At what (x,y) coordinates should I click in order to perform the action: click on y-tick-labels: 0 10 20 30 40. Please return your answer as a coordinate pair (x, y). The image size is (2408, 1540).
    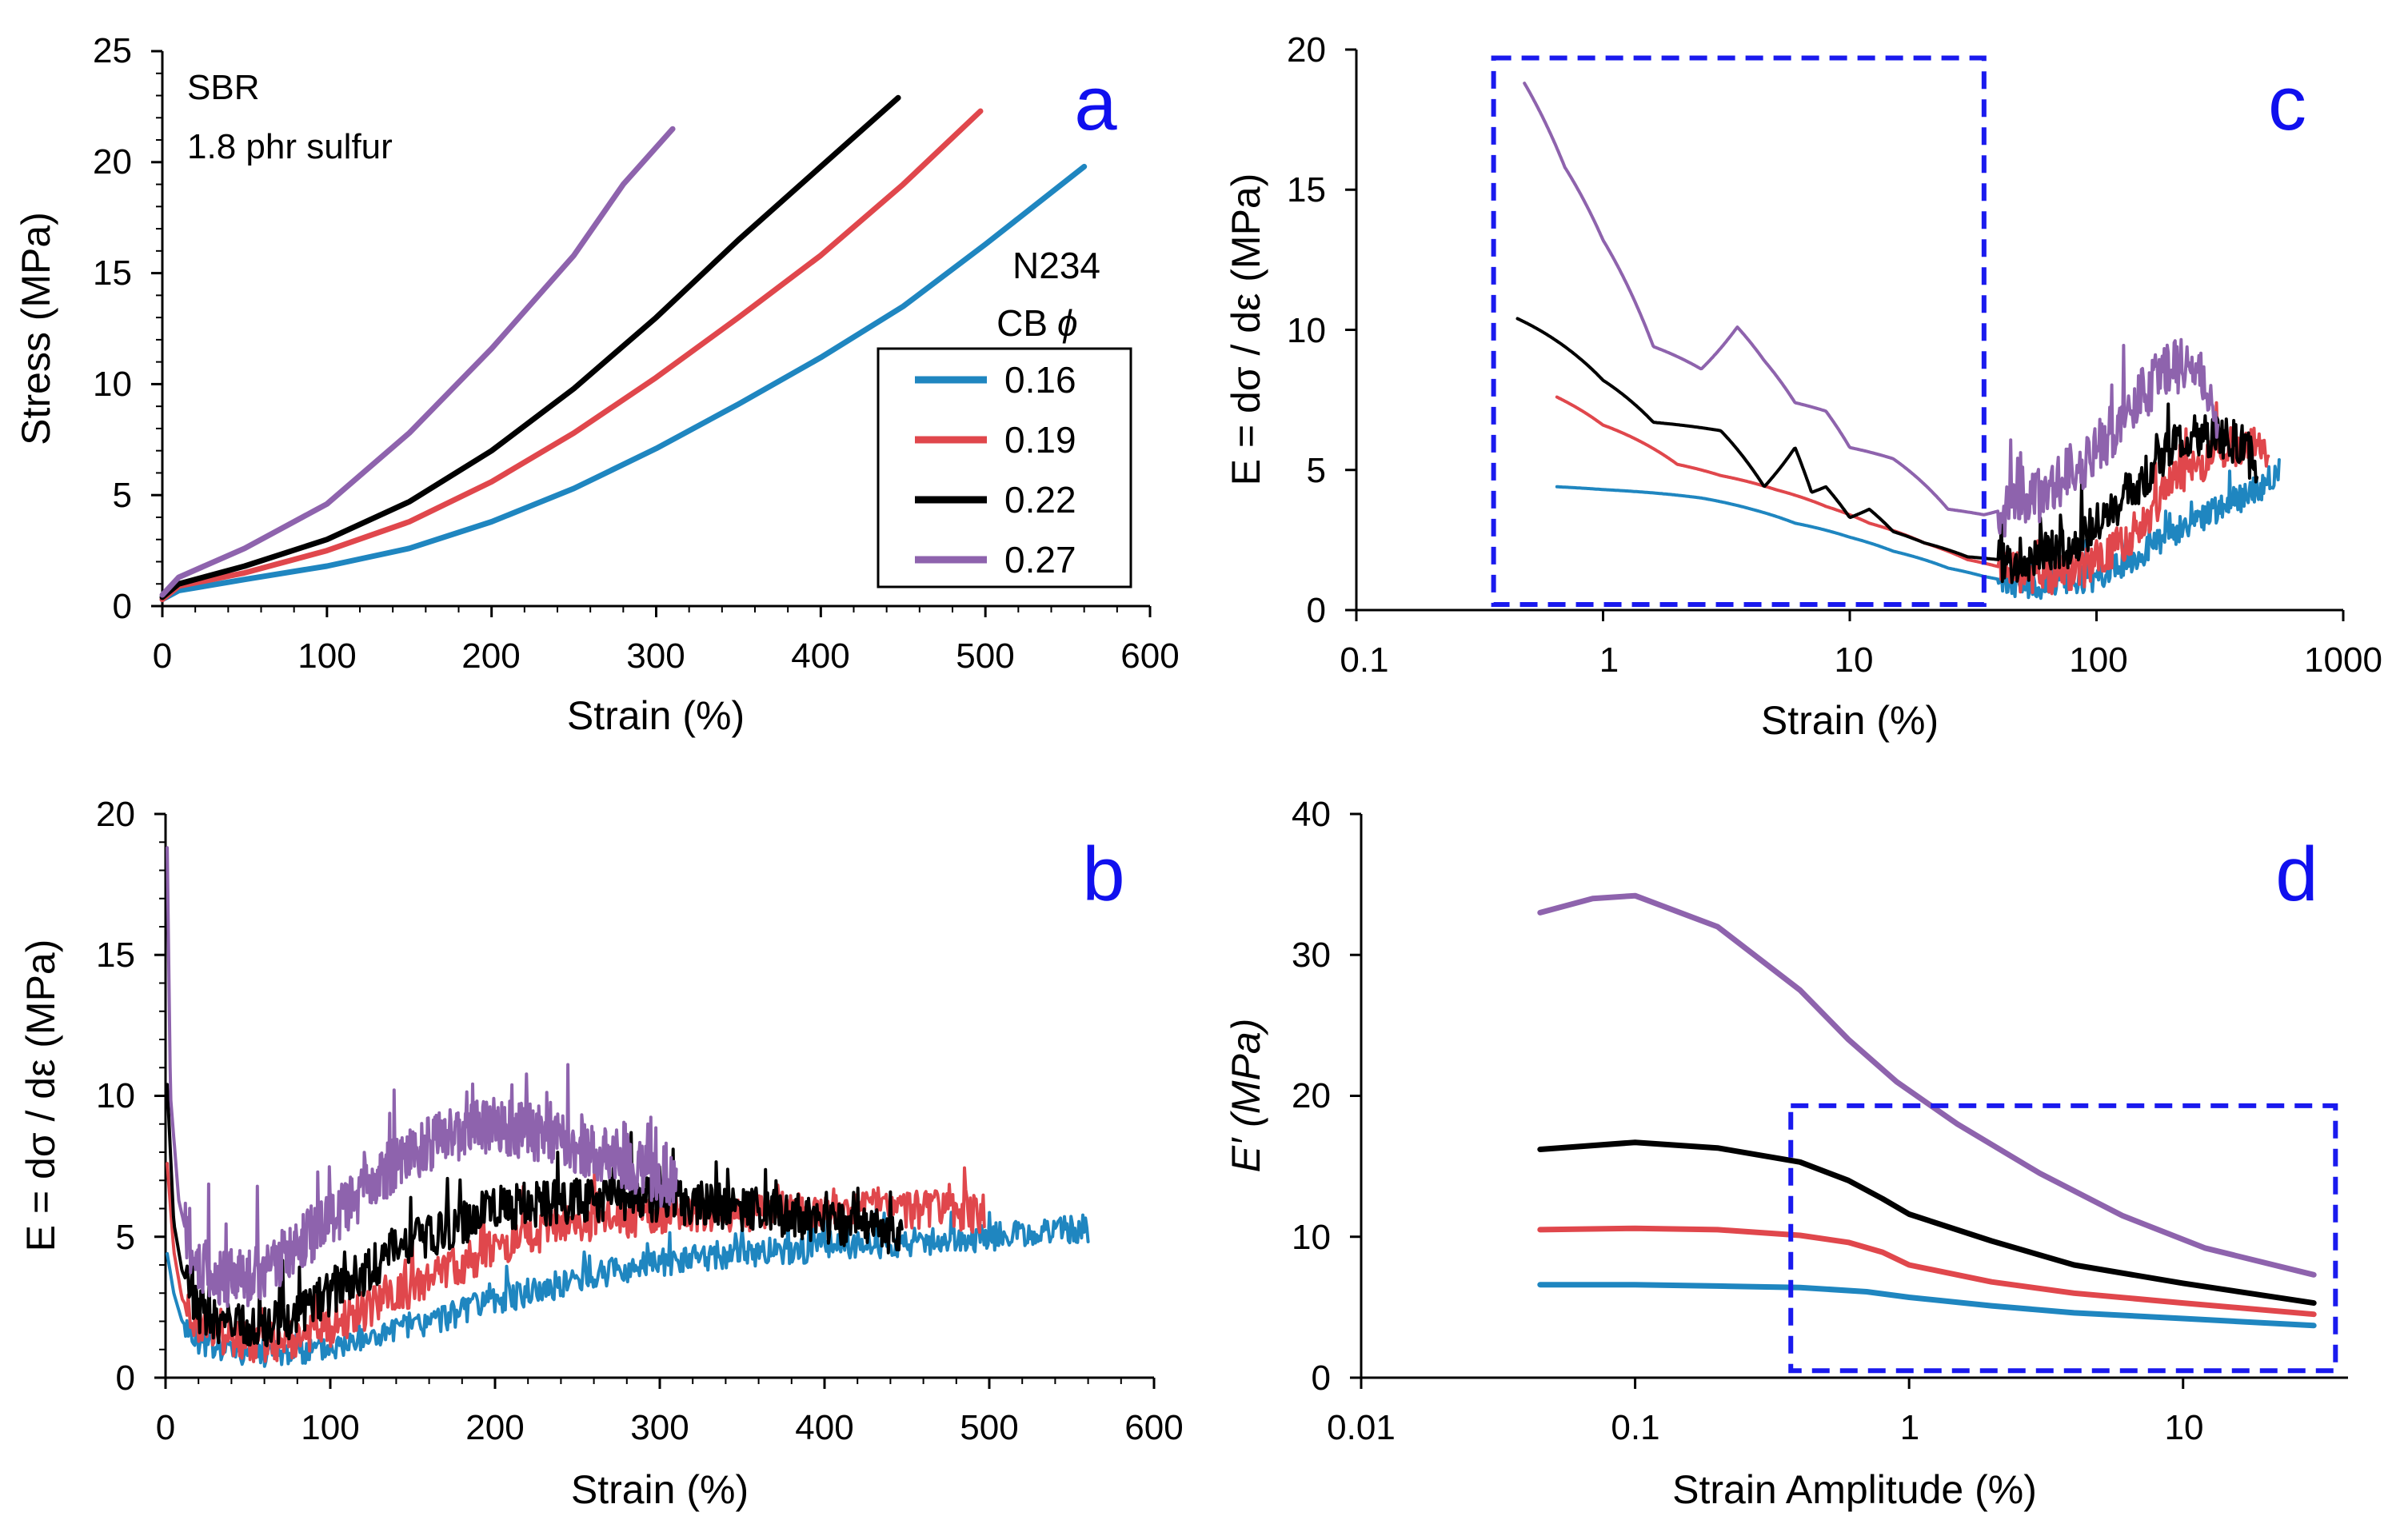
    Looking at the image, I should click on (1311, 1096).